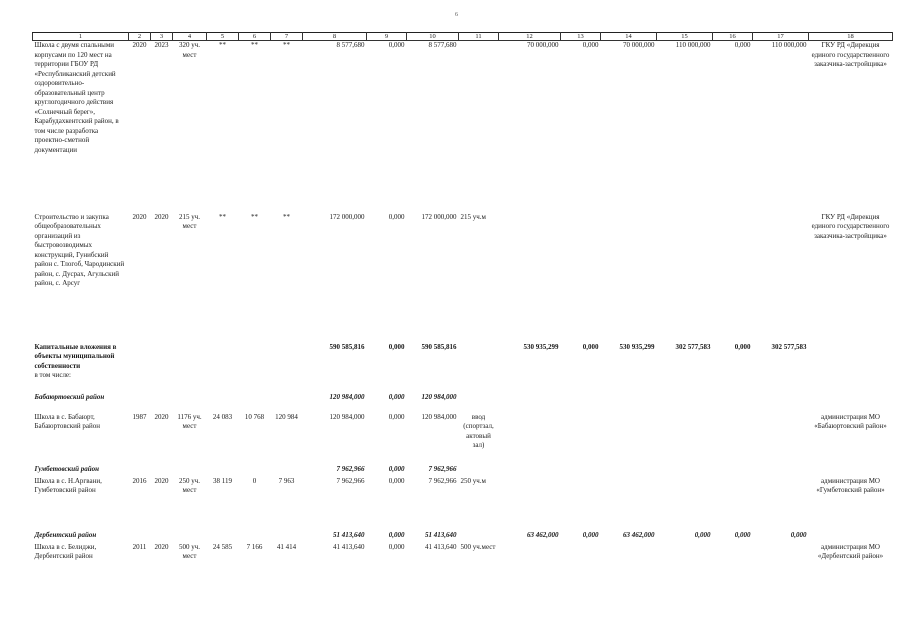  I want to click on cell-c14, so click(629, 278).